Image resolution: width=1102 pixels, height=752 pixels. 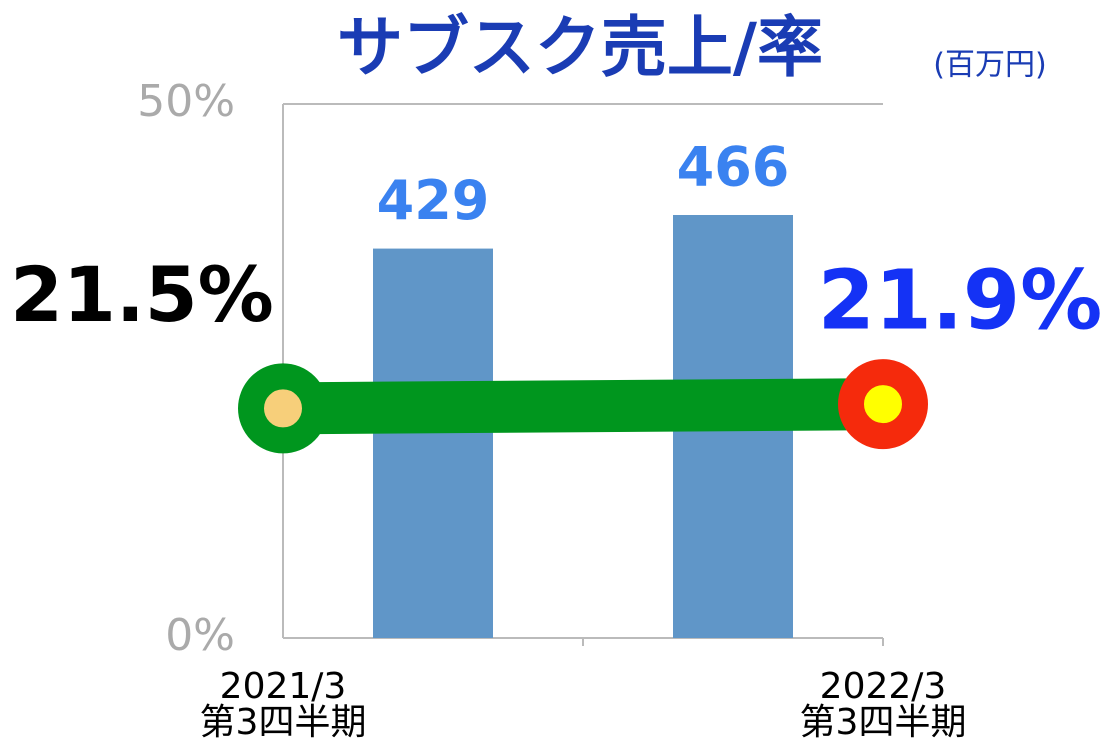 I want to click on line-value-label: 21.9%, so click(x=960, y=300).